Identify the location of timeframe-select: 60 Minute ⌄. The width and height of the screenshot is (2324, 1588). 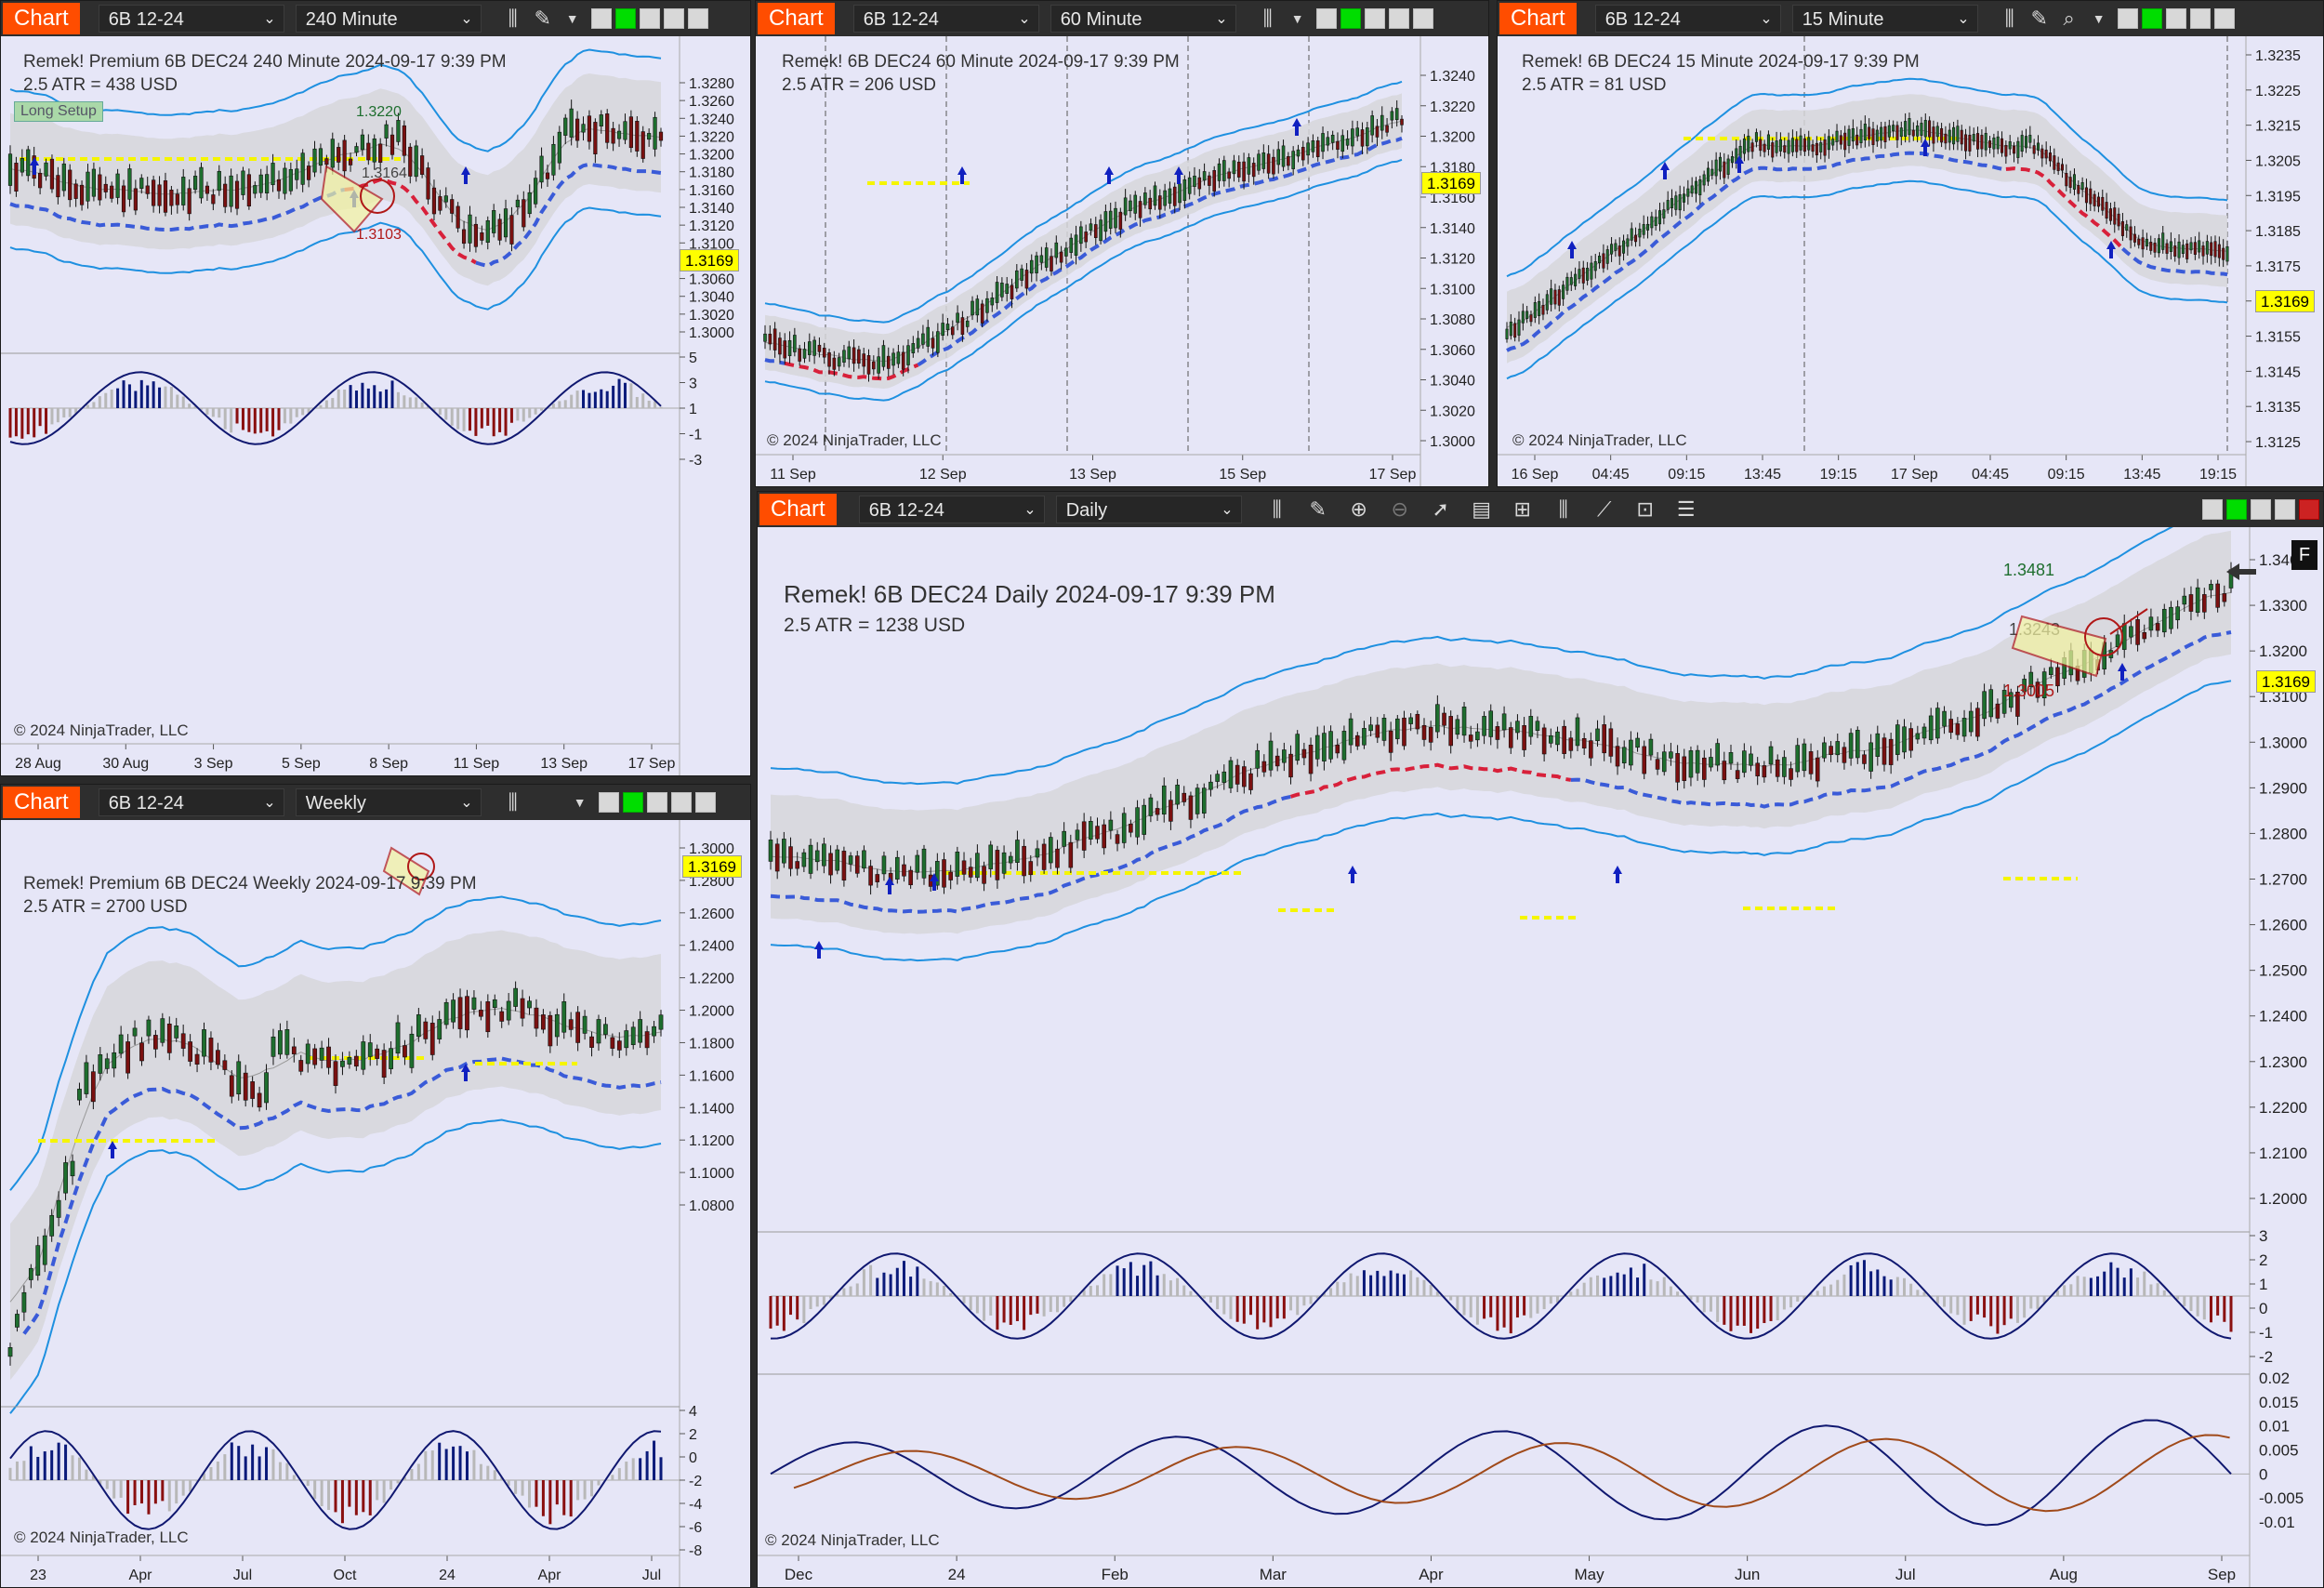
(1143, 19).